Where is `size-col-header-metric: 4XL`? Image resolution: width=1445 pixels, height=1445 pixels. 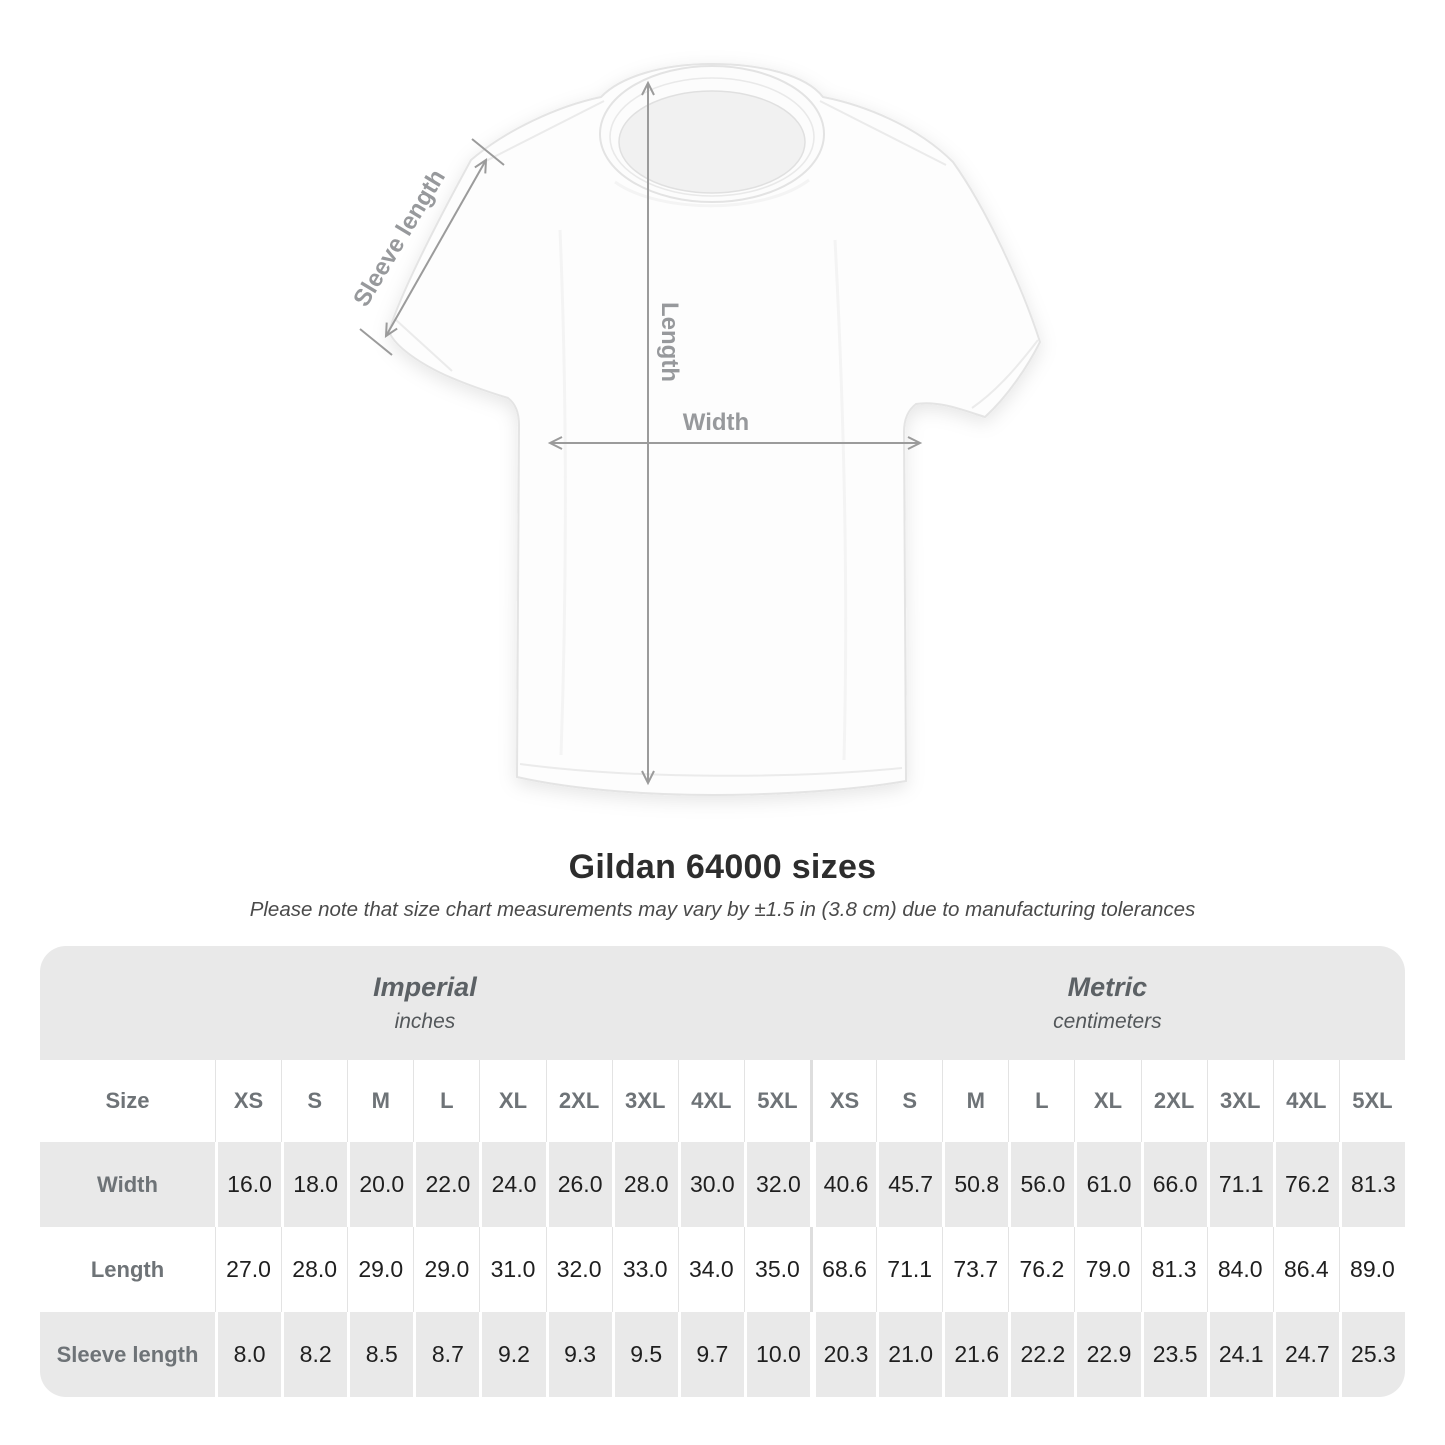 size-col-header-metric: 4XL is located at coordinates (1305, 1101).